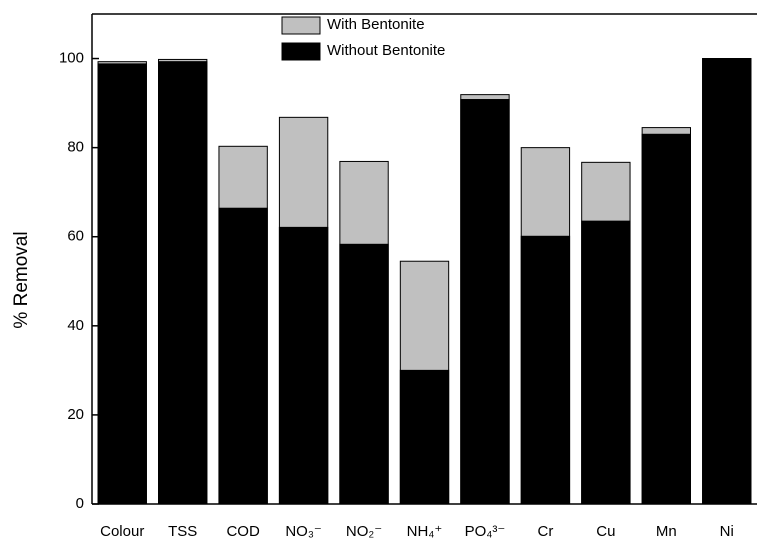 This screenshot has width=757, height=546. Describe the element at coordinates (80, 503) in the screenshot. I see `y-tick-label: 0` at that location.